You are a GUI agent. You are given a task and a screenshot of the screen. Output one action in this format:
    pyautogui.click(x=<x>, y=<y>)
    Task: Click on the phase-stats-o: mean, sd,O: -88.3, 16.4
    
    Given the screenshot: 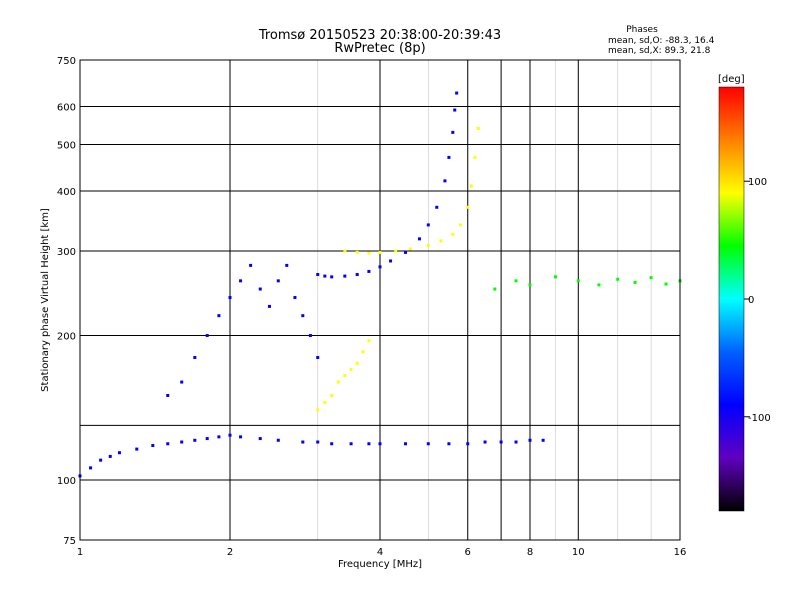 What is the action you would take?
    pyautogui.click(x=661, y=41)
    